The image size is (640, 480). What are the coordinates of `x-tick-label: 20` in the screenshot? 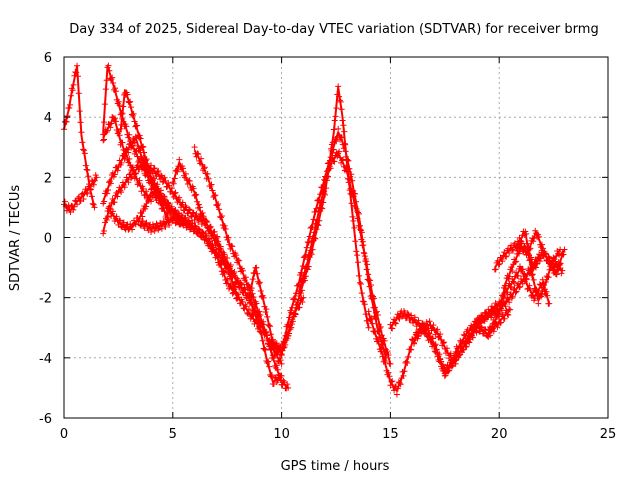 It's located at (499, 434).